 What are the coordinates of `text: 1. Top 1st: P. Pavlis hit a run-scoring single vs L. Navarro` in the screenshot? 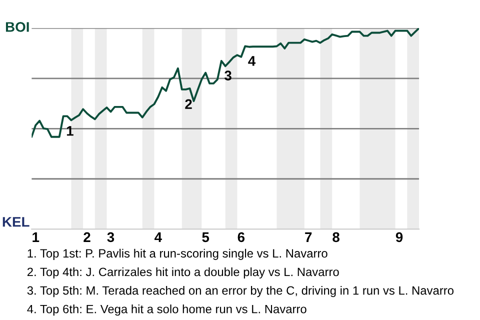 It's located at (178, 254).